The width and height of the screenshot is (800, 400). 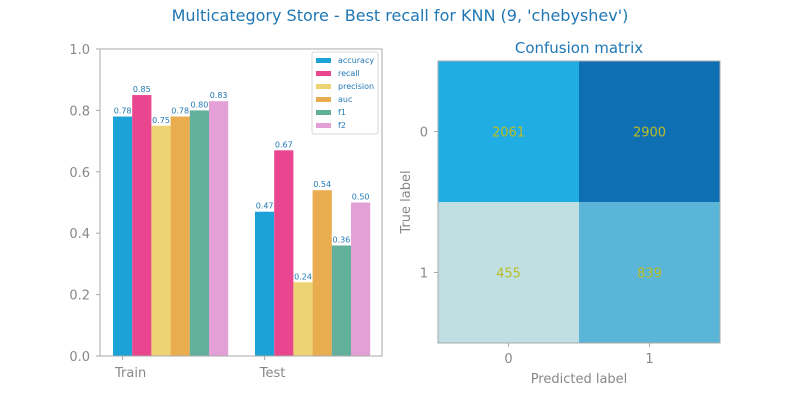 What do you see at coordinates (349, 73) in the screenshot?
I see `legend-label-recall: recall` at bounding box center [349, 73].